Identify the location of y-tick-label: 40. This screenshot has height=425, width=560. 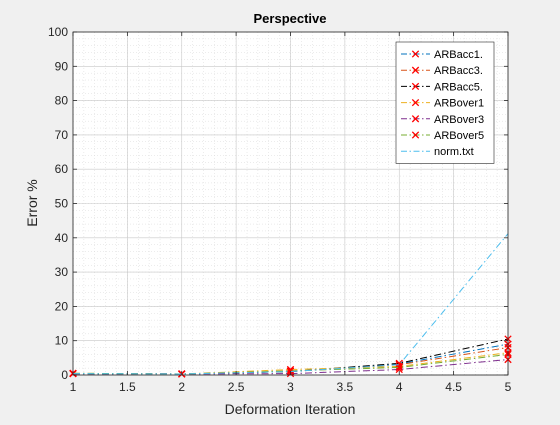
(62, 238).